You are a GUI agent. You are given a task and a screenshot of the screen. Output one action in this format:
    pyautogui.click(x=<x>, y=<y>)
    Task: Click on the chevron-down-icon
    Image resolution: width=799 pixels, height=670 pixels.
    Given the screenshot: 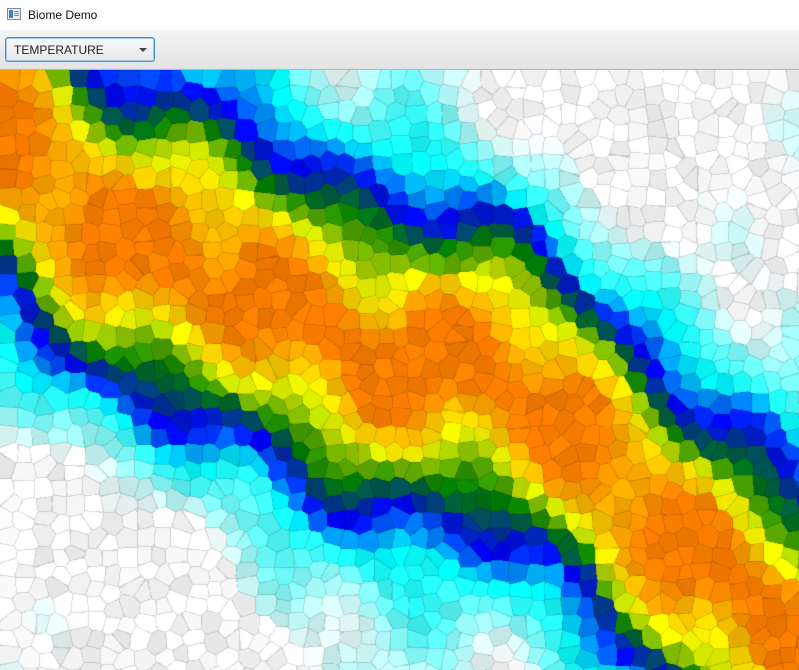 What is the action you would take?
    pyautogui.click(x=143, y=50)
    